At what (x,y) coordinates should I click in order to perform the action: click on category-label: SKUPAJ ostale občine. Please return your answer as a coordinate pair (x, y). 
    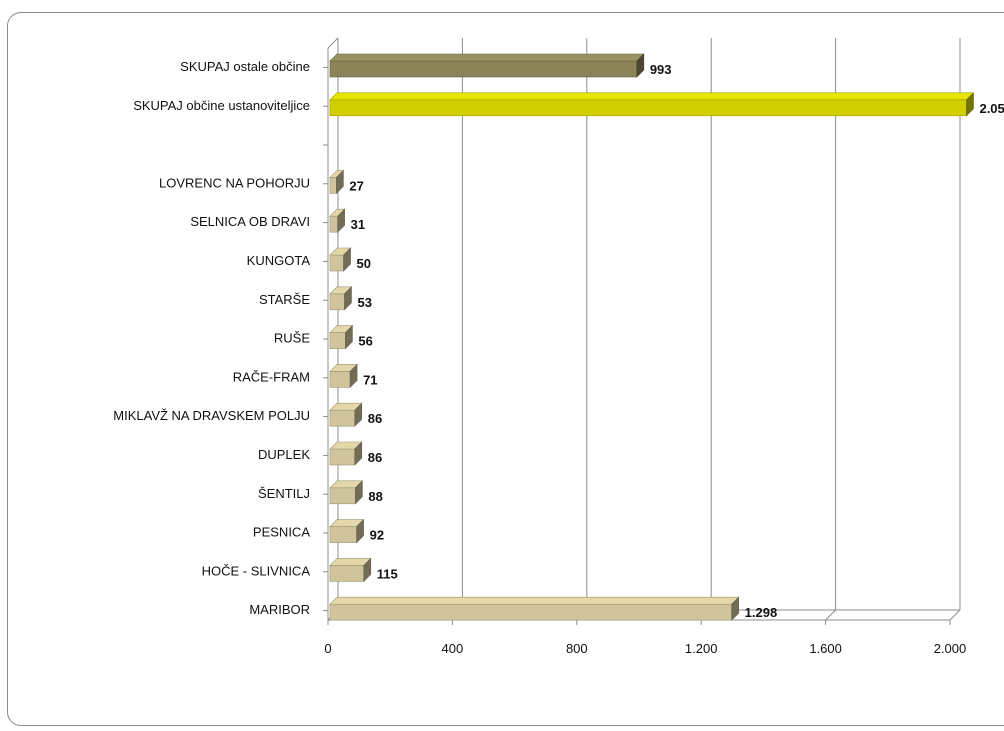
    Looking at the image, I should click on (245, 66).